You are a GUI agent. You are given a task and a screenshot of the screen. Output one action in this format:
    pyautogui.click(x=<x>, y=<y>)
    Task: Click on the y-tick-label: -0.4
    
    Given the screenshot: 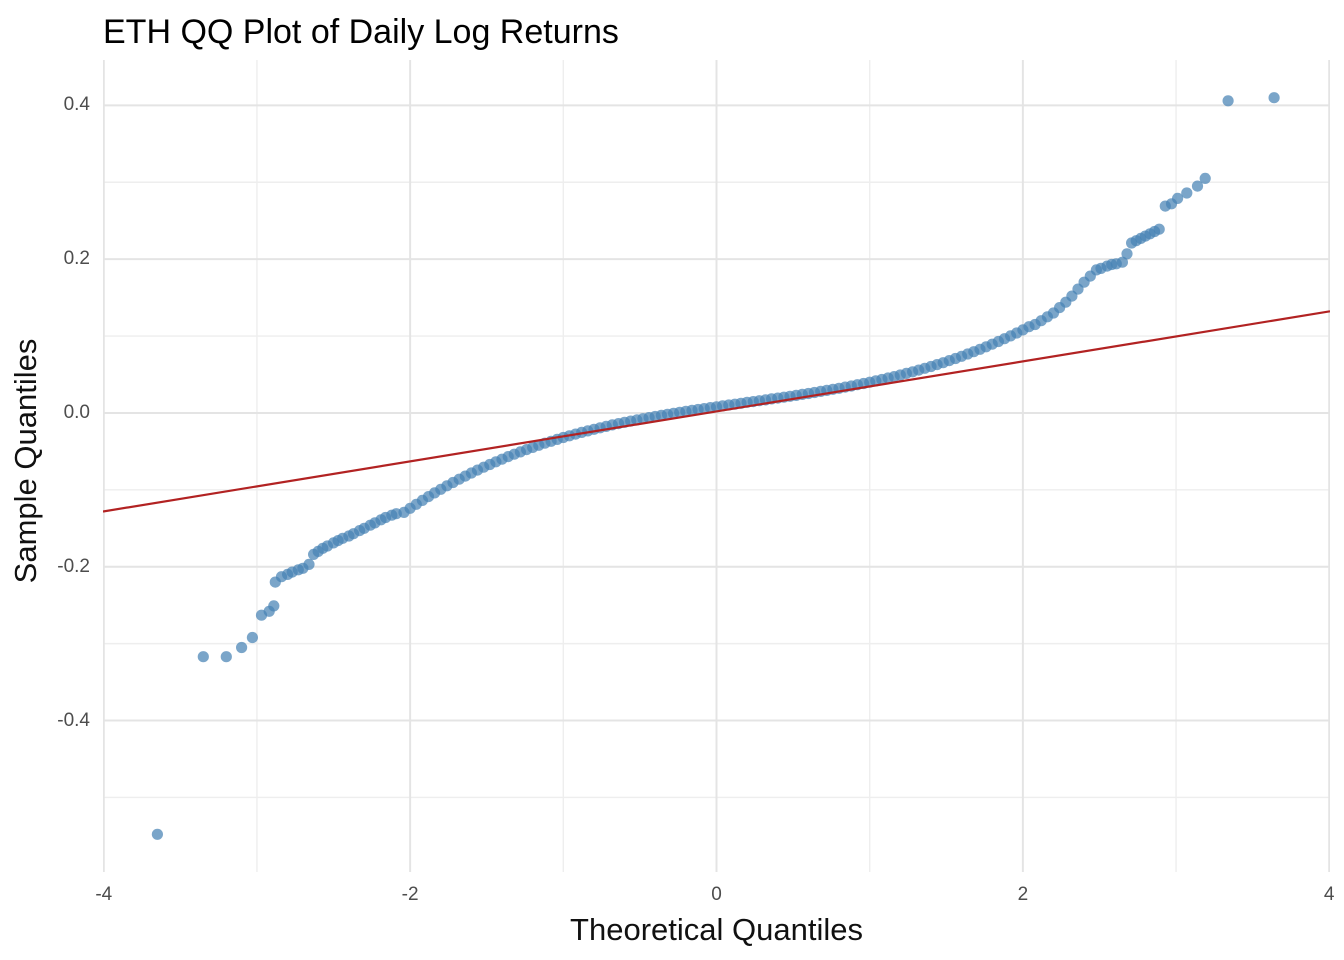 What is the action you would take?
    pyautogui.click(x=73, y=720)
    